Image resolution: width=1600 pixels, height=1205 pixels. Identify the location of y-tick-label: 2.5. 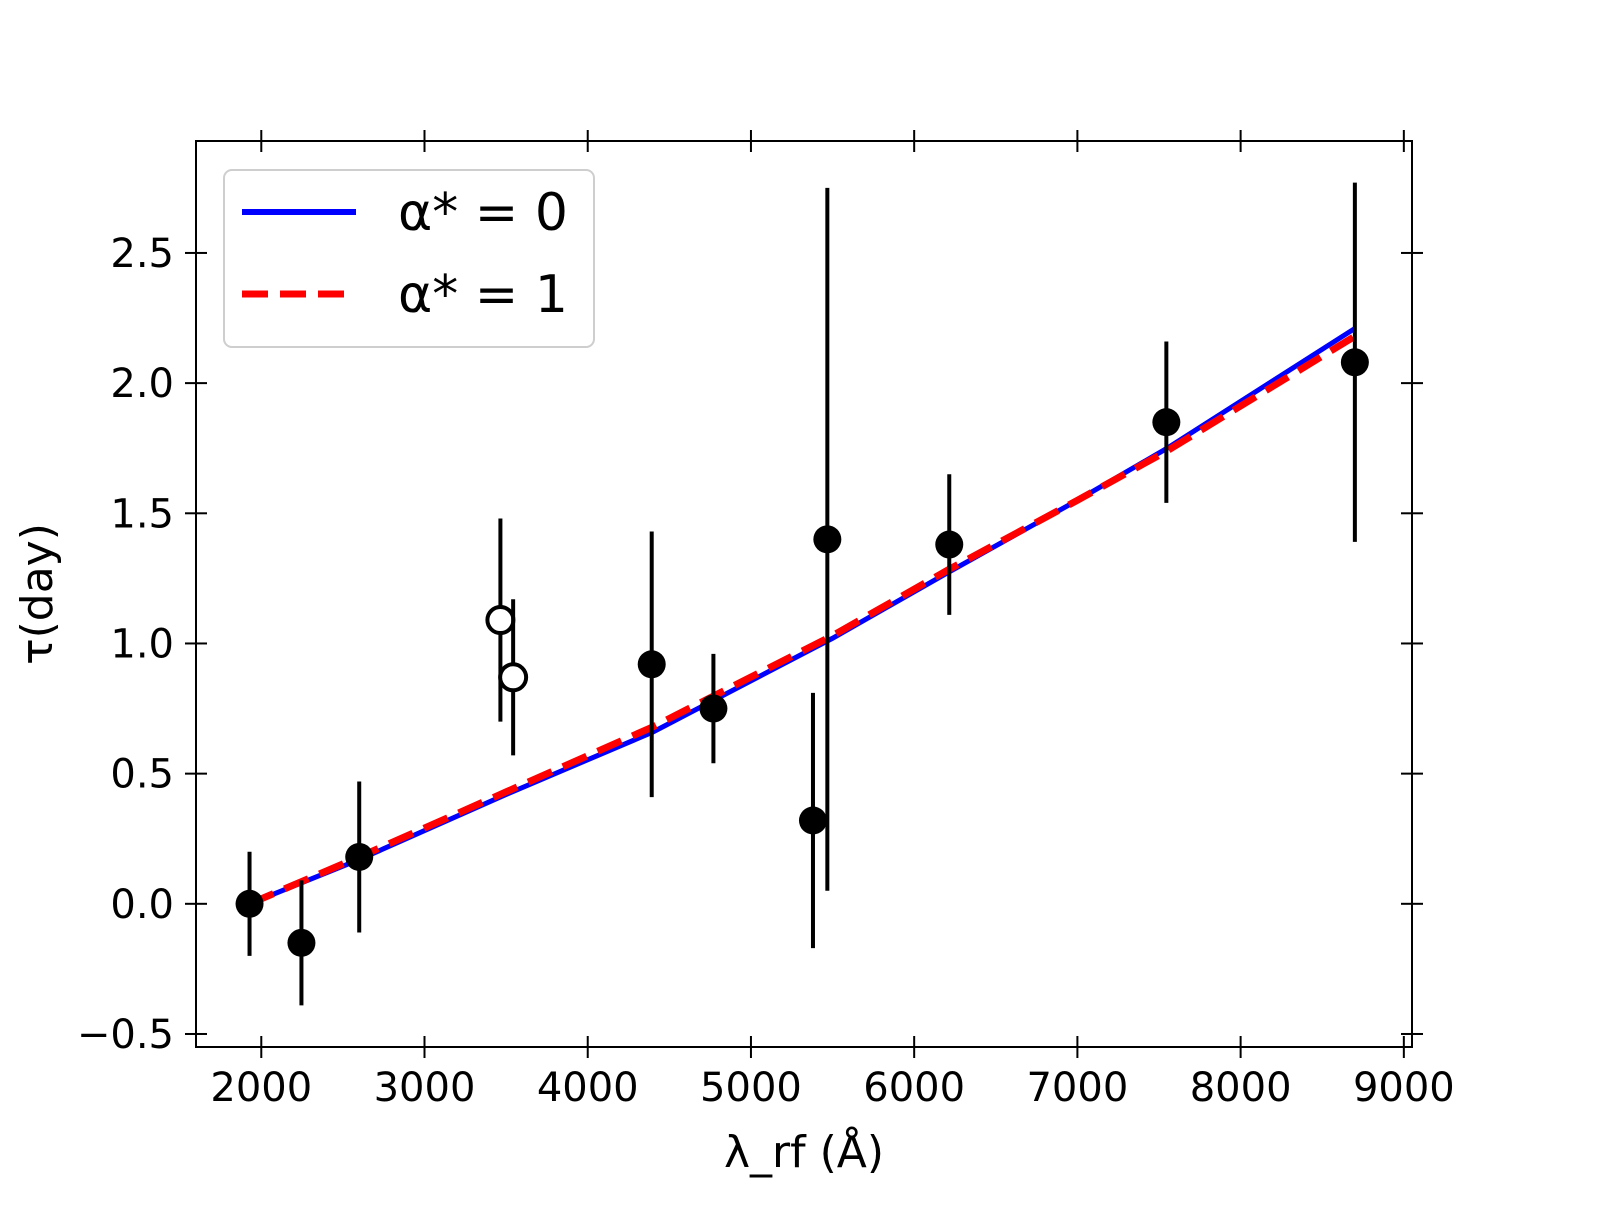
(142, 254).